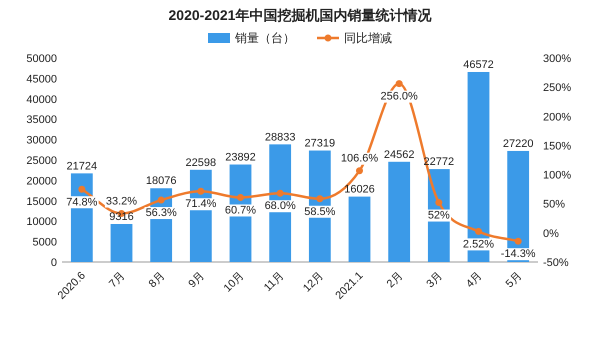 This screenshot has width=600, height=340. I want to click on y2-tick-label: 0%, so click(551, 234).